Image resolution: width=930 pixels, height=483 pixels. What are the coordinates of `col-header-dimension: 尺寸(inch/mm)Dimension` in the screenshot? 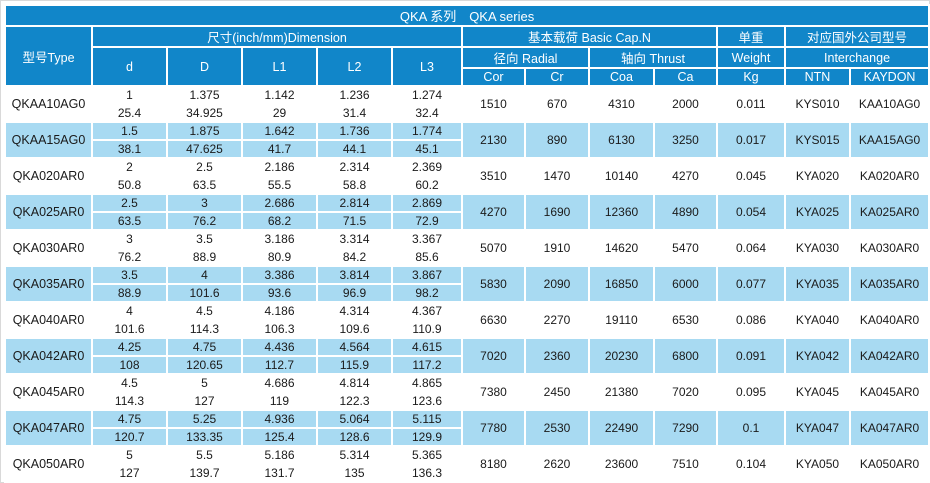 It's located at (277, 36).